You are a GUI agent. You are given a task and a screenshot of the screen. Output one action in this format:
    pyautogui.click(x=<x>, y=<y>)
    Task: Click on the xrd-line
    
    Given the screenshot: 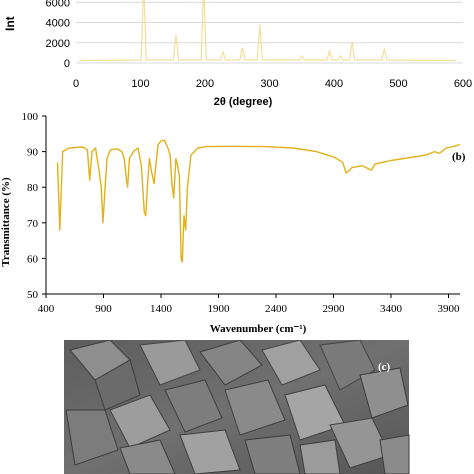 What is the action you would take?
    pyautogui.click(x=268, y=31)
    